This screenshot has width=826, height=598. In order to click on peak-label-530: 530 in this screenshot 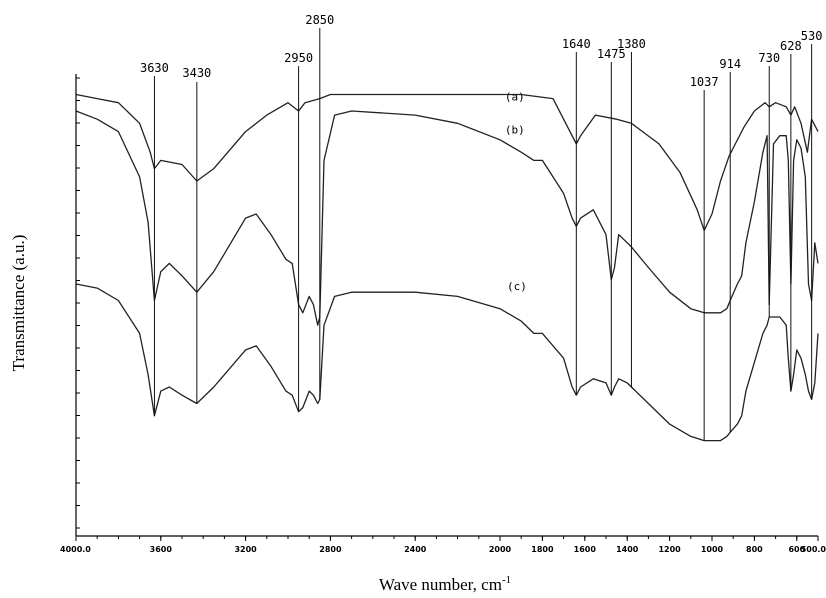, I will do `click(812, 36)`.